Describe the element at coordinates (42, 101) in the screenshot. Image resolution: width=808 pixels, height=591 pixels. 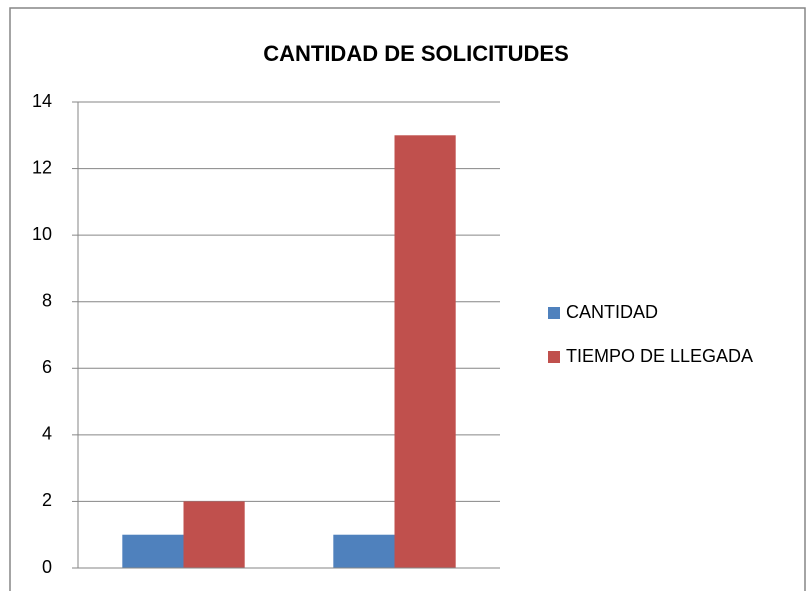
I see `y-tick-label: 14` at that location.